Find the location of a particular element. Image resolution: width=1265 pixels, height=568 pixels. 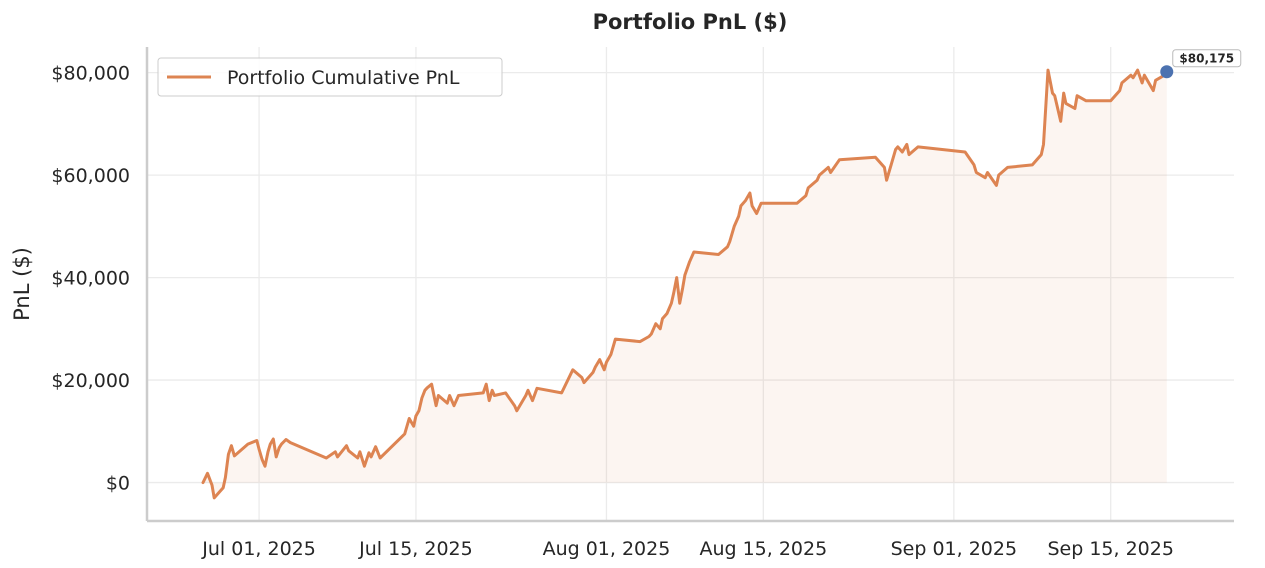

legend-box is located at coordinates (330, 77).